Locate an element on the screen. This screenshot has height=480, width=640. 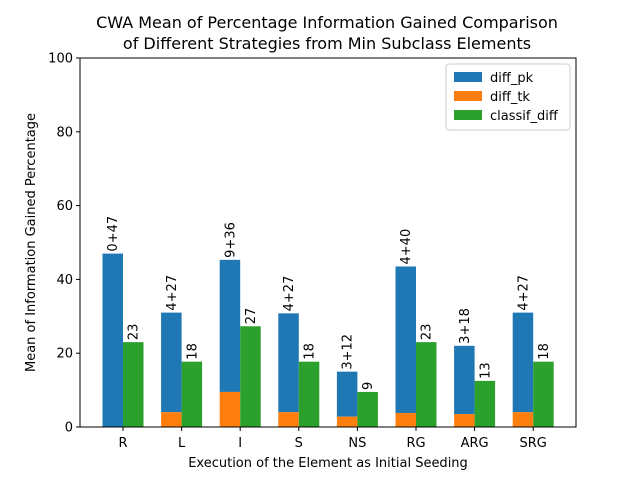
bar-diff_pk-NS is located at coordinates (347, 394).